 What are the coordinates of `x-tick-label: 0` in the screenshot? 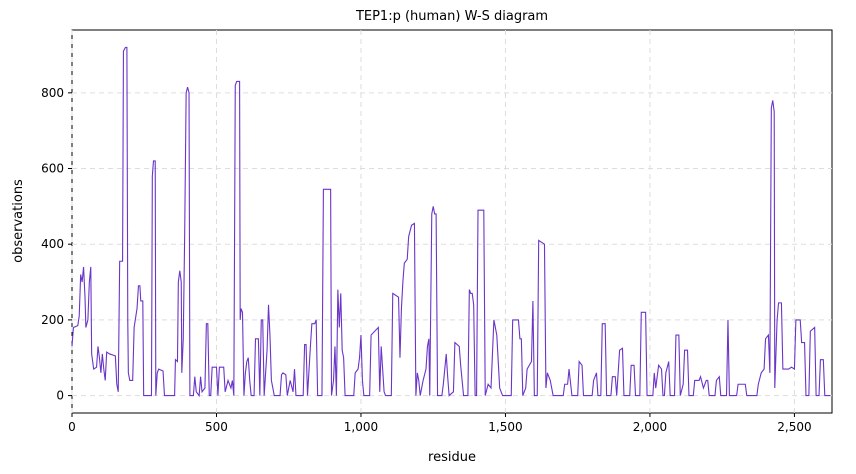 It's located at (72, 427).